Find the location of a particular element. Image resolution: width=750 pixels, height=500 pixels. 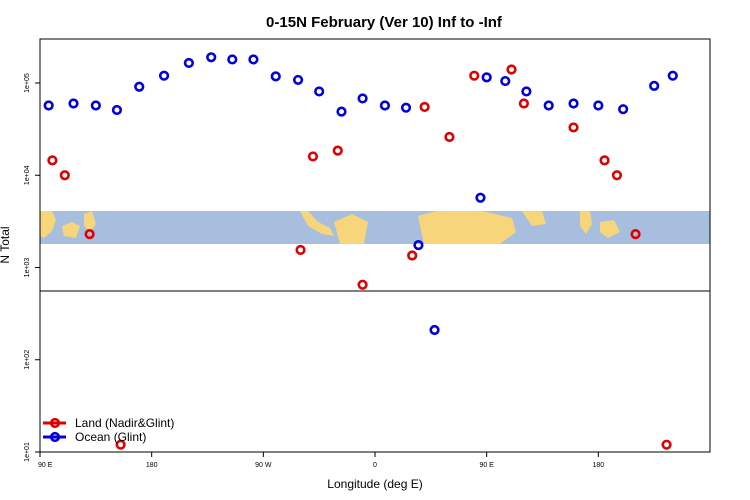

land-africa is located at coordinates (467, 227).